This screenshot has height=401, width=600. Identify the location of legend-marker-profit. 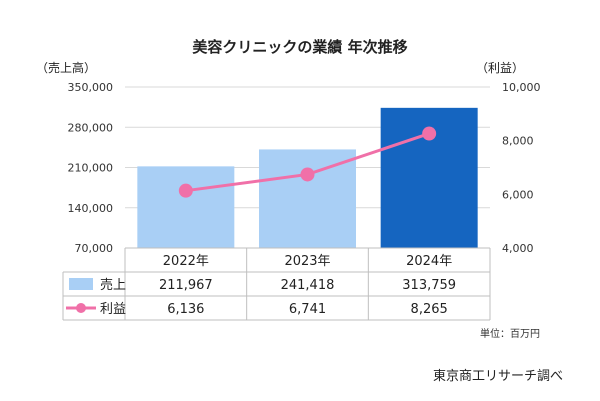
(81, 308).